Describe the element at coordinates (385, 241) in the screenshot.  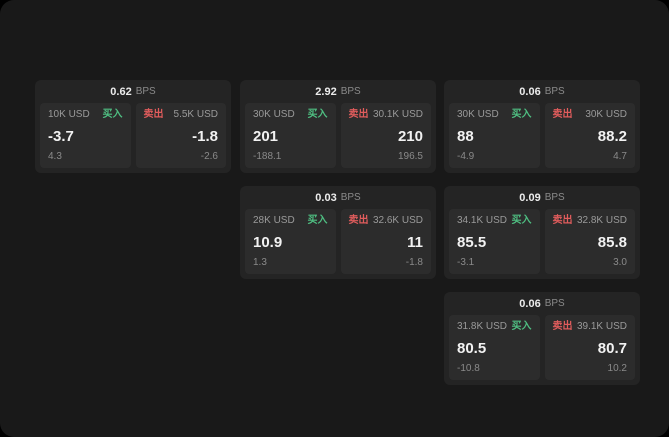
I see `sell-quote-panel: 卖出 32.6K USD 11 -1.8` at that location.